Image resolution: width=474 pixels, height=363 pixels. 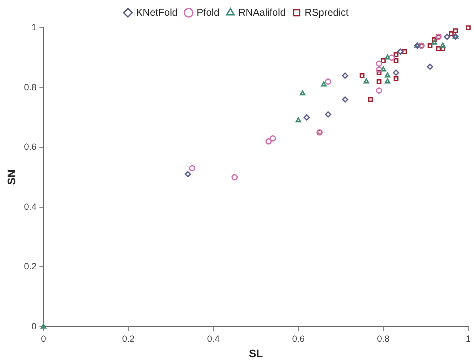 I want to click on y-axis-title: SN, so click(x=12, y=178).